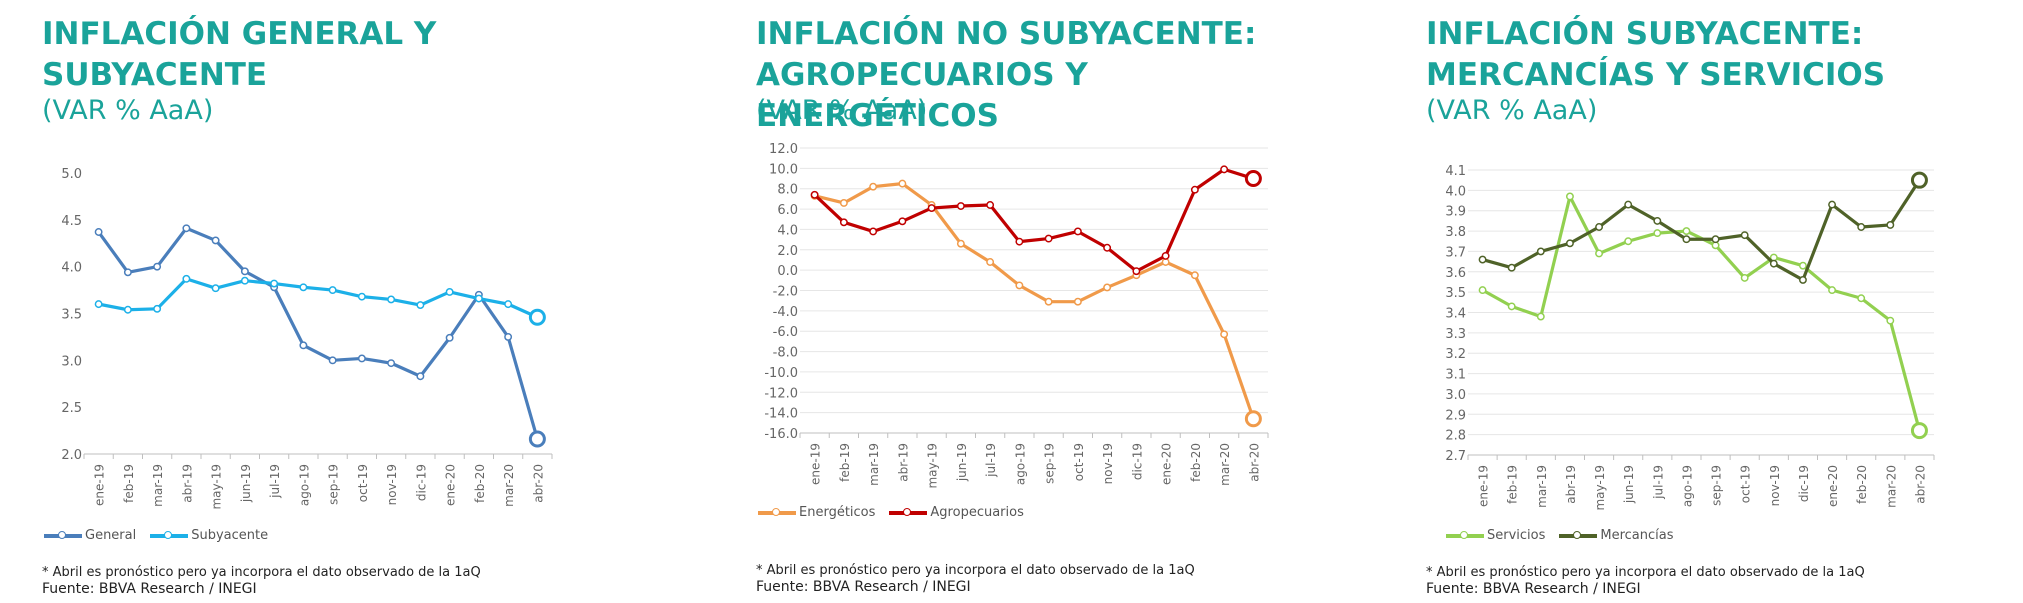 The image size is (2023, 603). Describe the element at coordinates (1600, 488) in the screenshot. I see `x-tick-label: may-19` at that location.